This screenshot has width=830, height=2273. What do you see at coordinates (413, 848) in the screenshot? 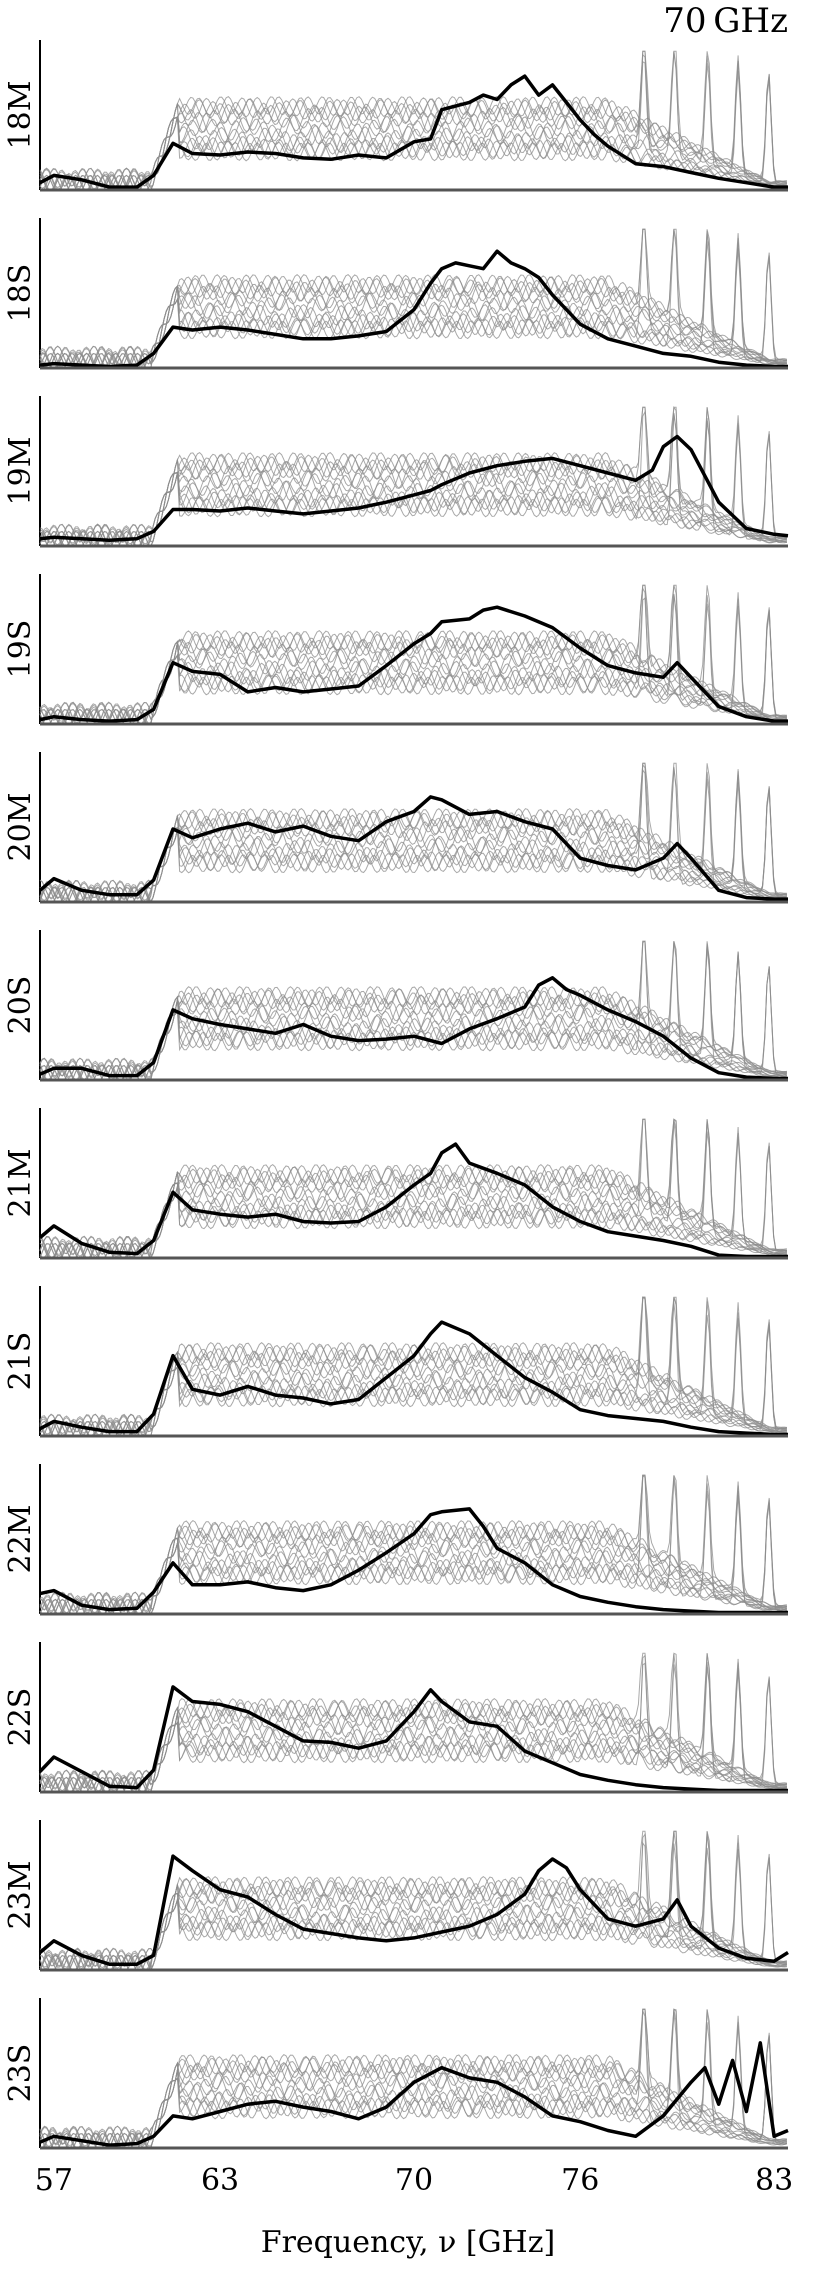
I see `highlight-trace-20M` at bounding box center [413, 848].